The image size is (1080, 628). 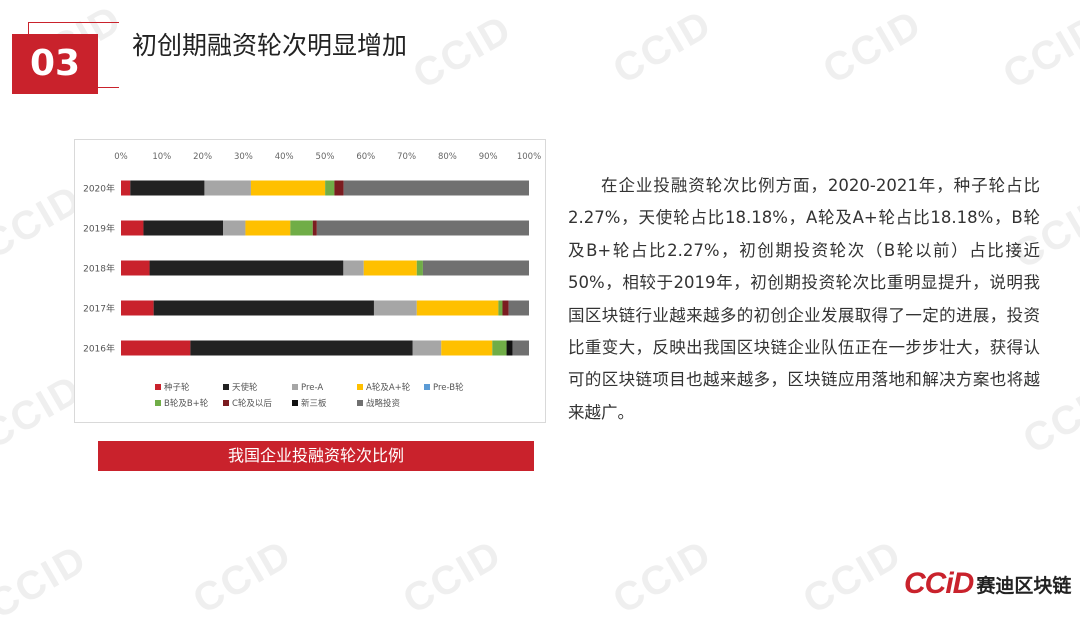 I want to click on legend-label: 战略投资, so click(x=383, y=403).